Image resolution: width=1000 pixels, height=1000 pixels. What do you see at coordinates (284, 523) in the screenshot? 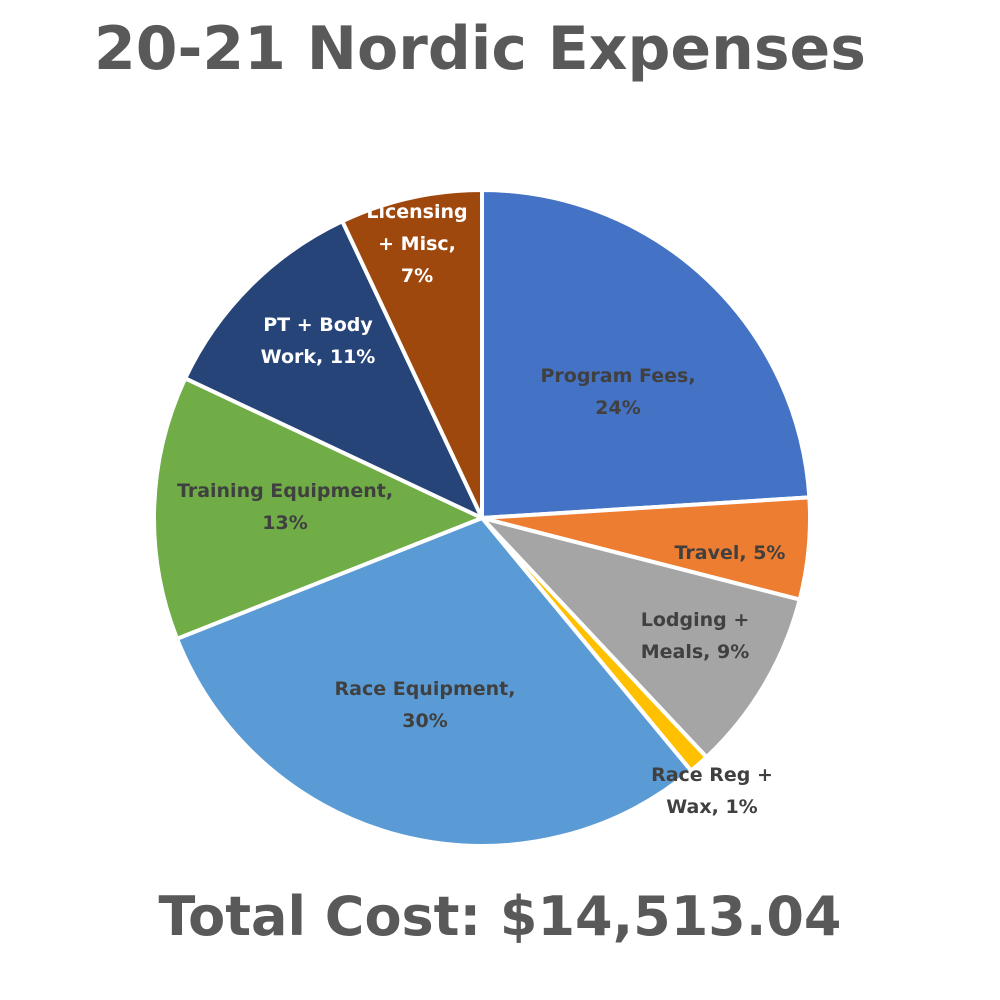
I see `data-label-line: 13%` at bounding box center [284, 523].